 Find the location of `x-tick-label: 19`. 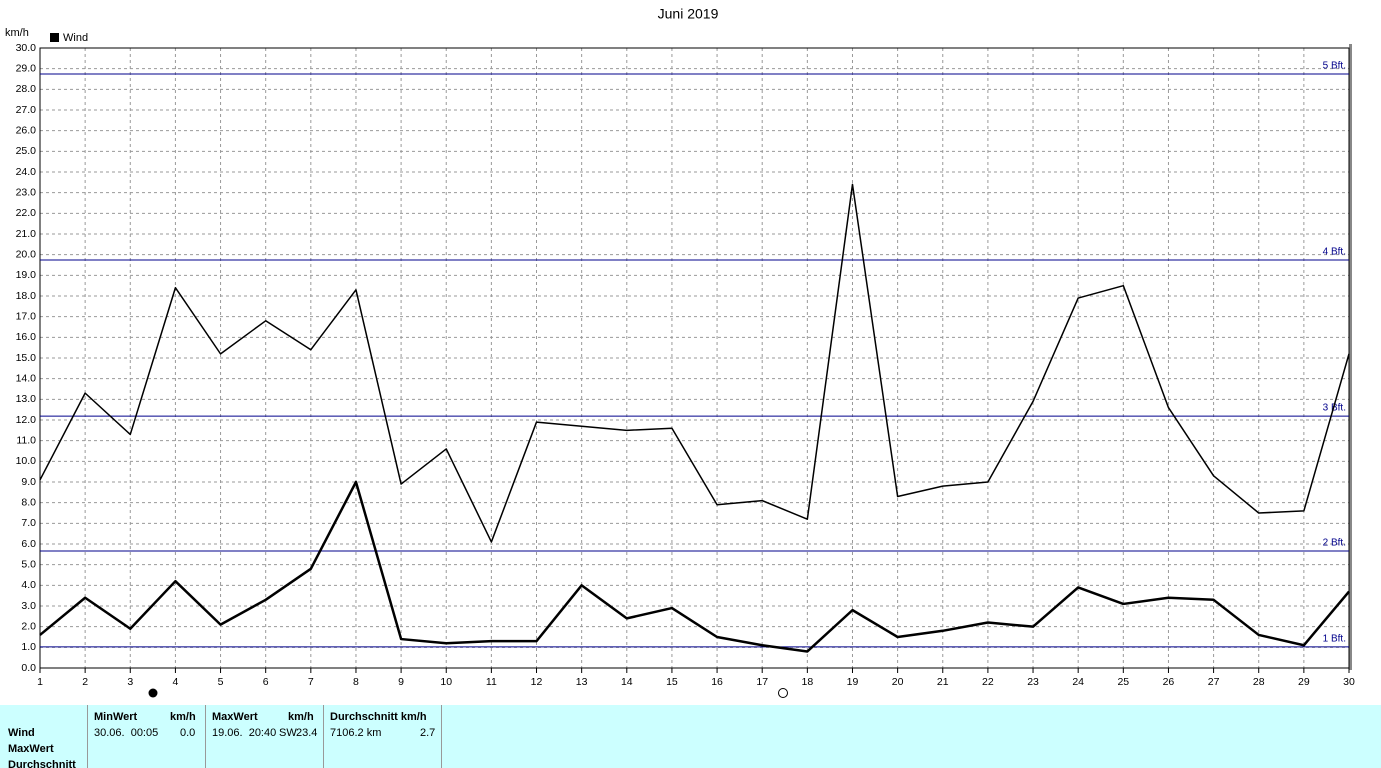

x-tick-label: 19 is located at coordinates (853, 682).